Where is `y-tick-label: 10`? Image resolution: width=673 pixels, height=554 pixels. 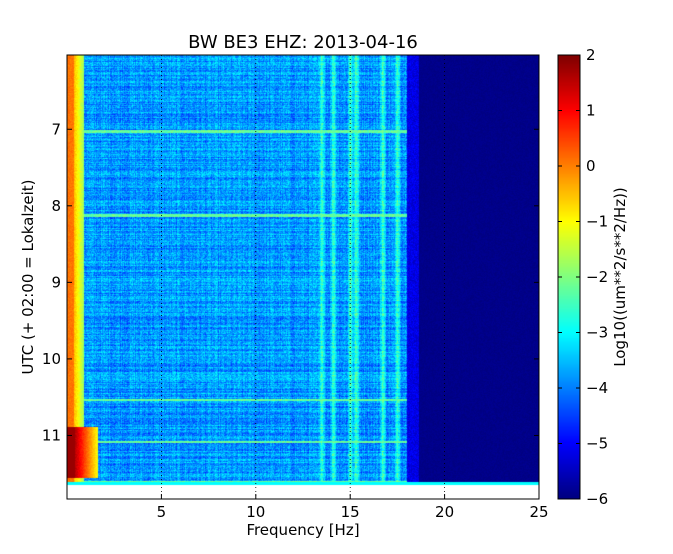 y-tick-label: 10 is located at coordinates (51, 359).